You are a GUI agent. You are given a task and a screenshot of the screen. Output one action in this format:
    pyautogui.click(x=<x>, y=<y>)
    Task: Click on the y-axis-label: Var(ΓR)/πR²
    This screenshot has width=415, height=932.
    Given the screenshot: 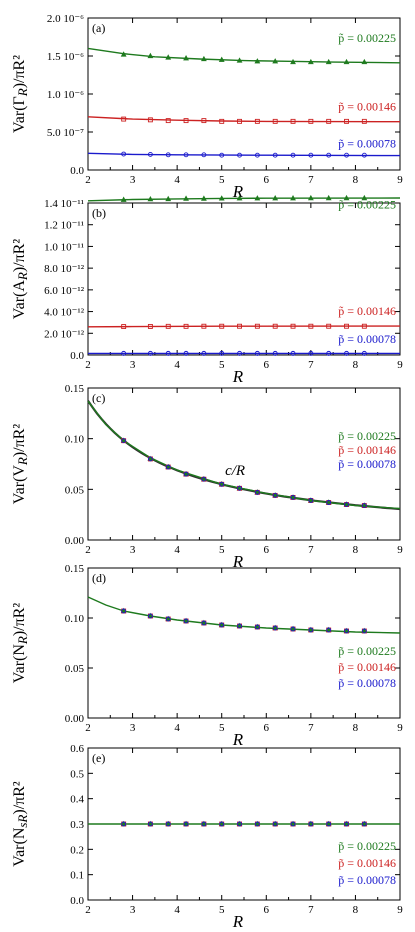 What is the action you would take?
    pyautogui.click(x=20, y=94)
    